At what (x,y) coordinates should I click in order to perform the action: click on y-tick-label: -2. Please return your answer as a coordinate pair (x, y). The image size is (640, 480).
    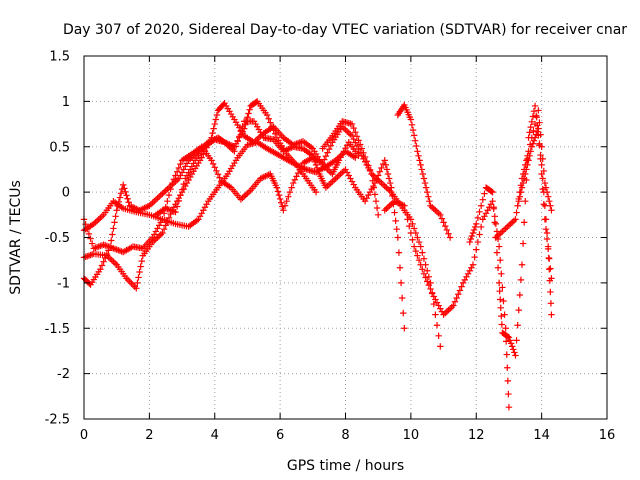
    Looking at the image, I should click on (63, 374).